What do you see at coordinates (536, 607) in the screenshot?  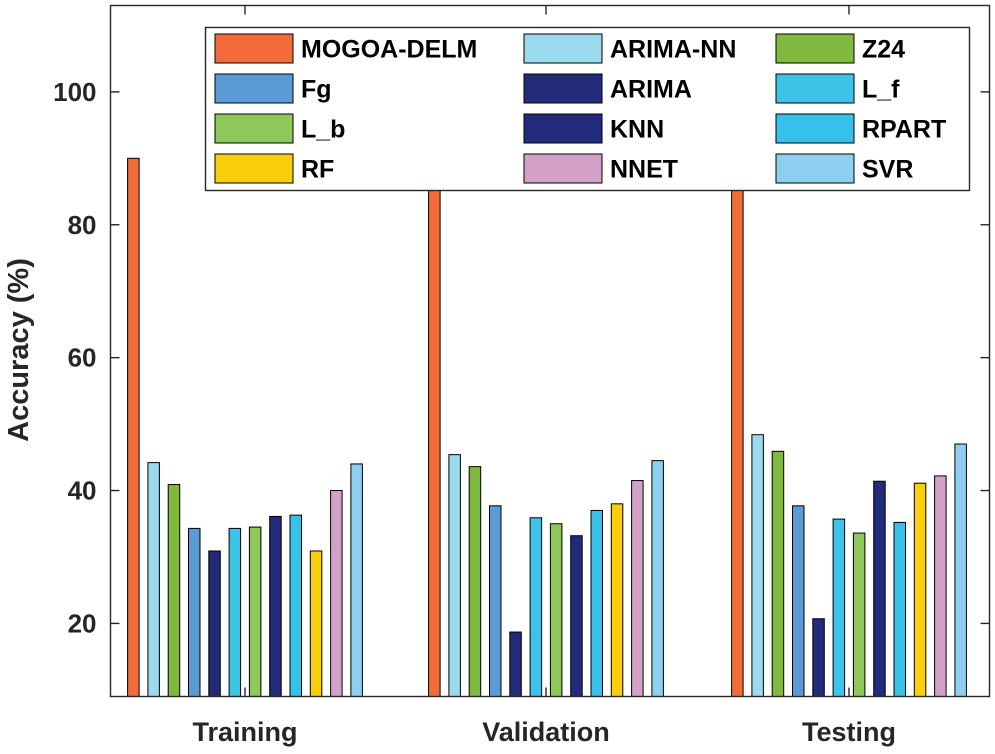 I see `bar-validation-l-f` at bounding box center [536, 607].